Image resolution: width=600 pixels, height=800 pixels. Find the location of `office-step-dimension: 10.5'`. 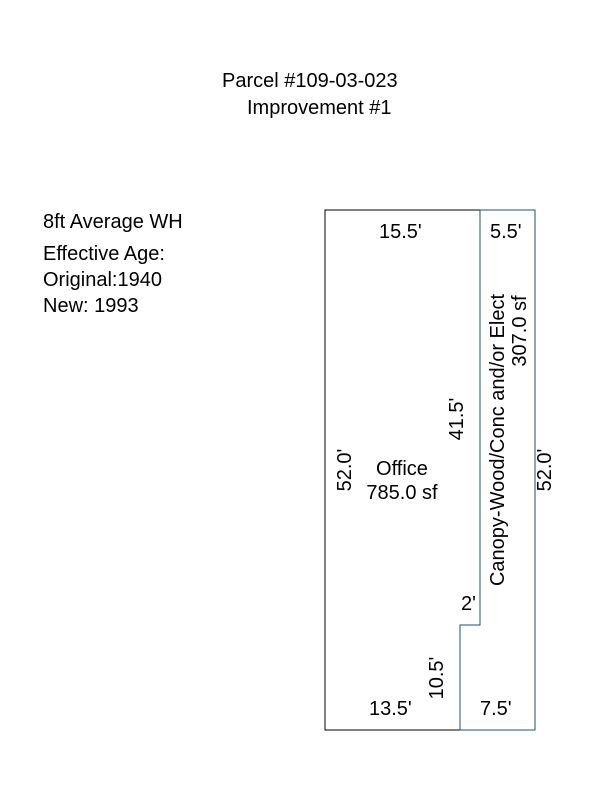

office-step-dimension: 10.5' is located at coordinates (437, 678).